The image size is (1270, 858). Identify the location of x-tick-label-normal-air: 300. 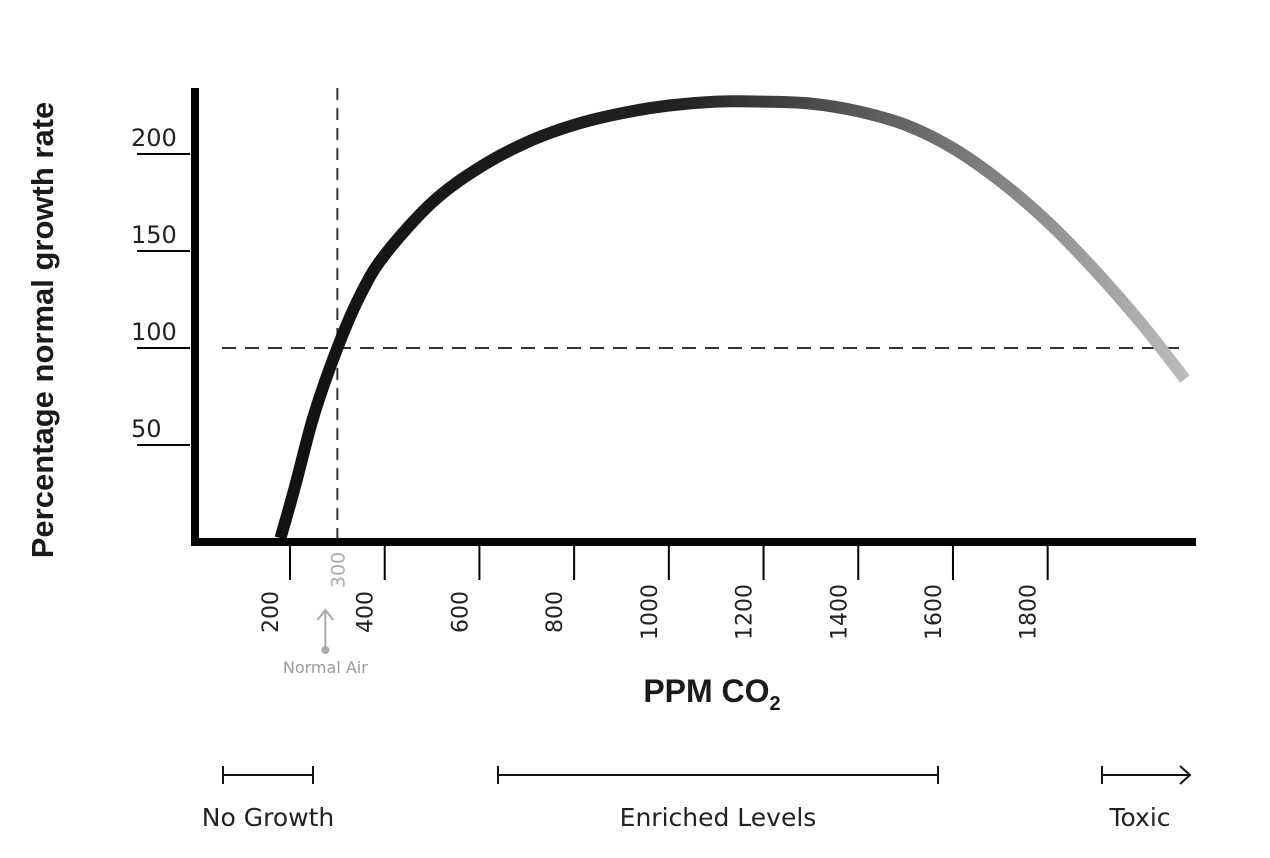
(338, 570).